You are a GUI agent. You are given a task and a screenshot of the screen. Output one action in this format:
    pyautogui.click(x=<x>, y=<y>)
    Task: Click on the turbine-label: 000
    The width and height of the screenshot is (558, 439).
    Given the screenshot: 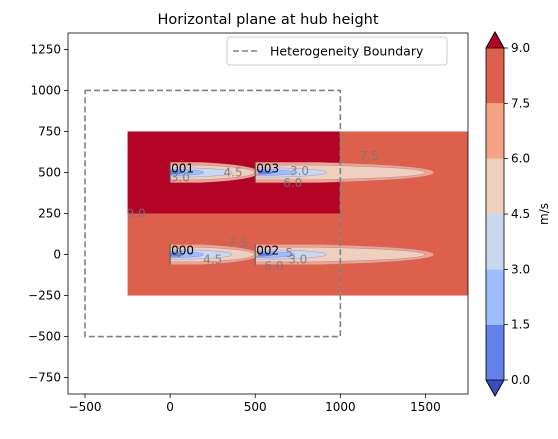 What is the action you would take?
    pyautogui.click(x=182, y=251)
    